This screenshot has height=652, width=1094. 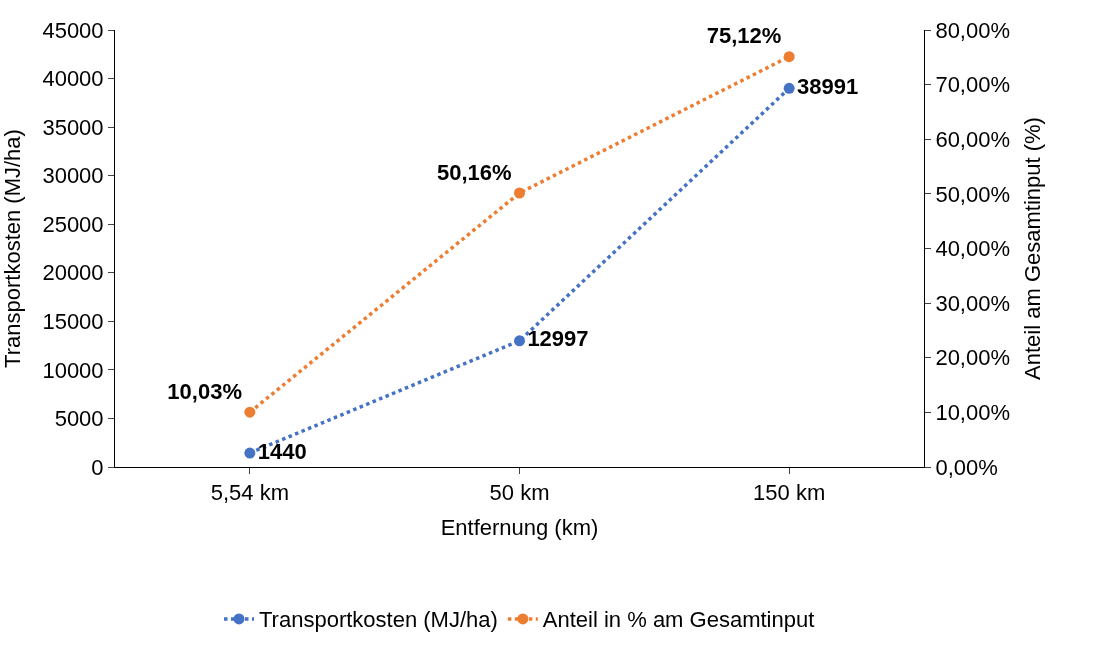 I want to click on y-tick-label: 5000, so click(x=79, y=419).